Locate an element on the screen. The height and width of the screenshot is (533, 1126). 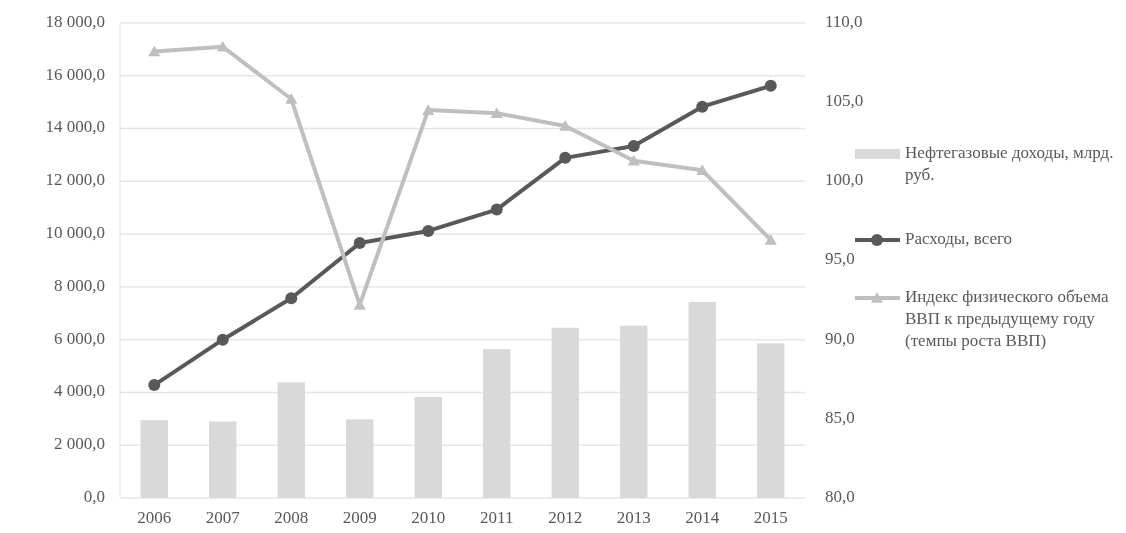
y-tick-label: 6 000,0 is located at coordinates (79, 338).